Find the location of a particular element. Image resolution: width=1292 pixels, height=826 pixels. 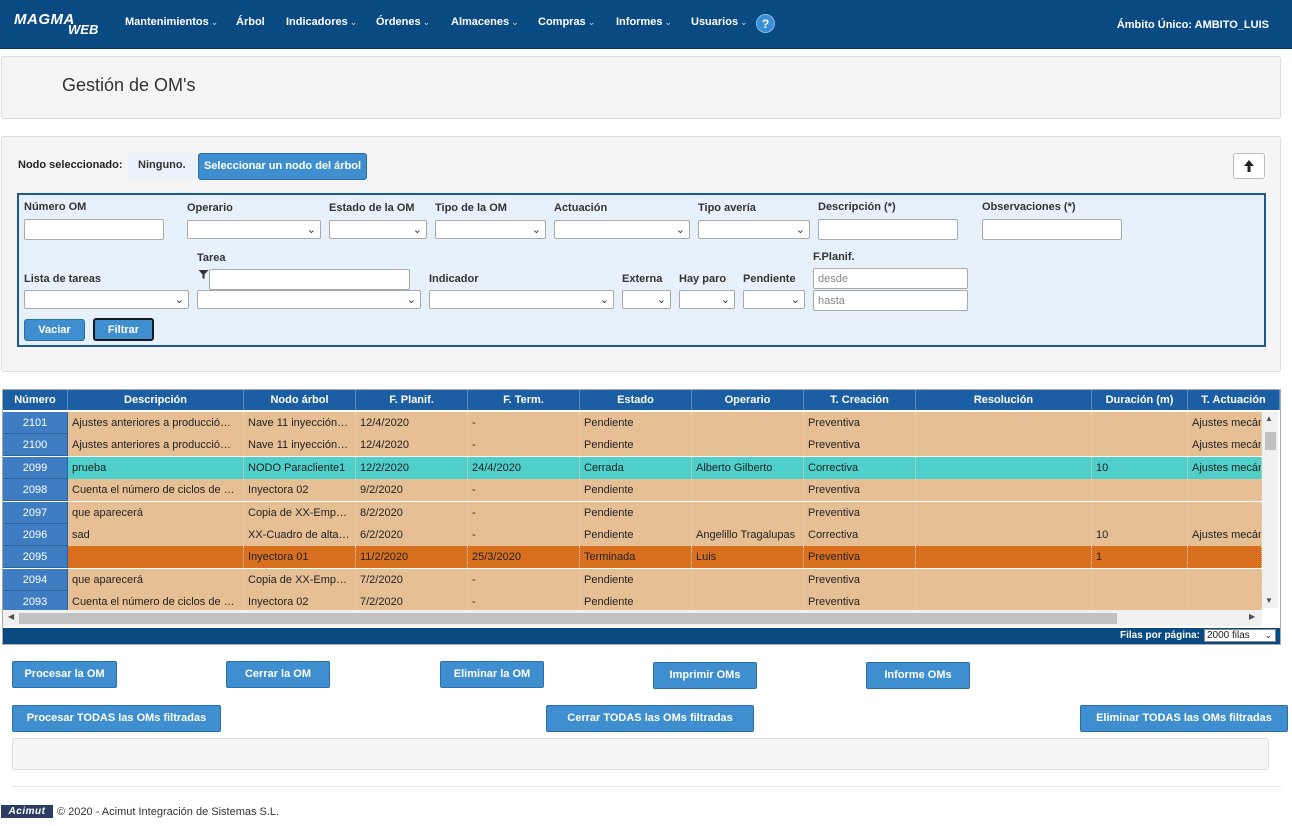

estado-select: ⌄ is located at coordinates (378, 229).